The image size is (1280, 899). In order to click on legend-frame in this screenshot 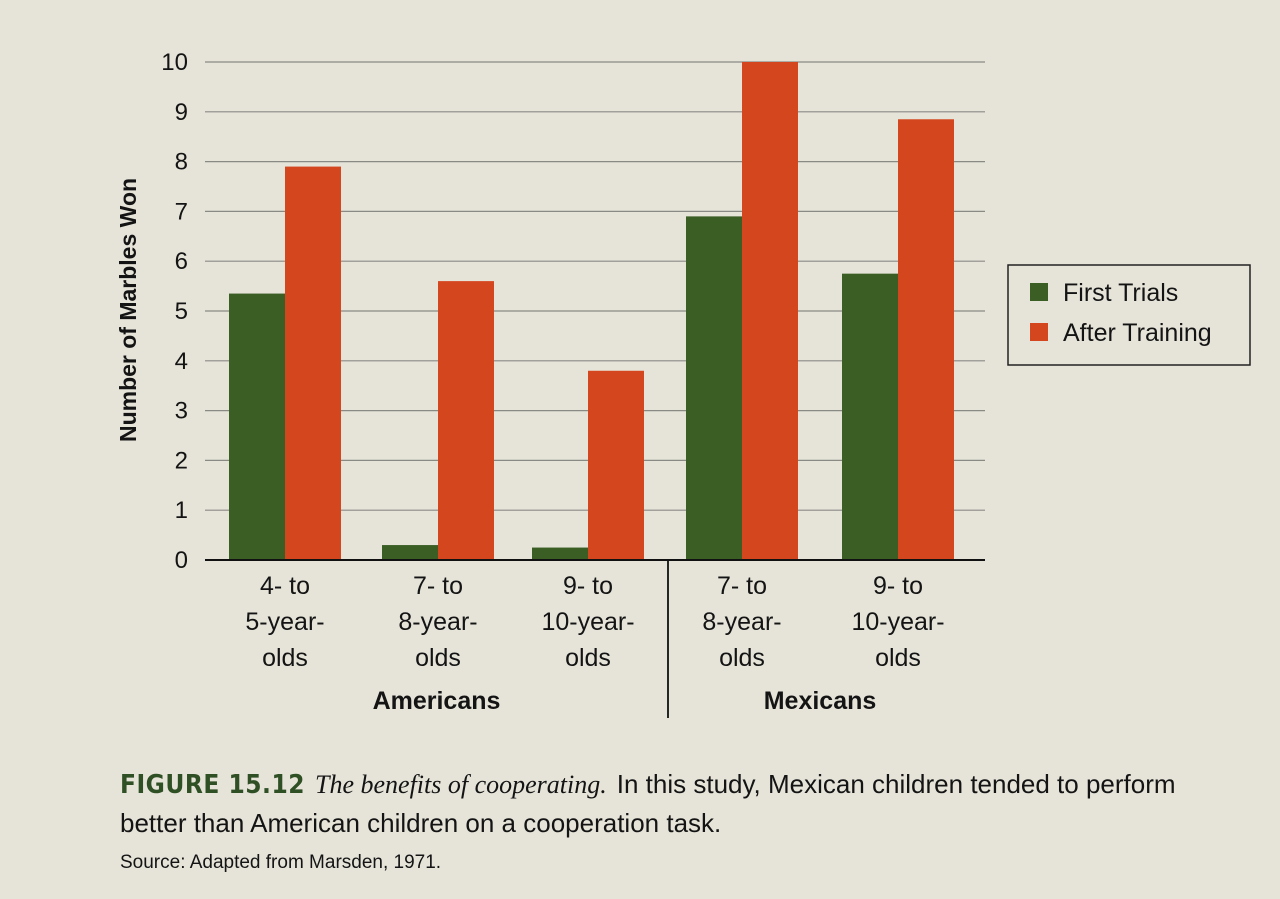, I will do `click(1129, 315)`.